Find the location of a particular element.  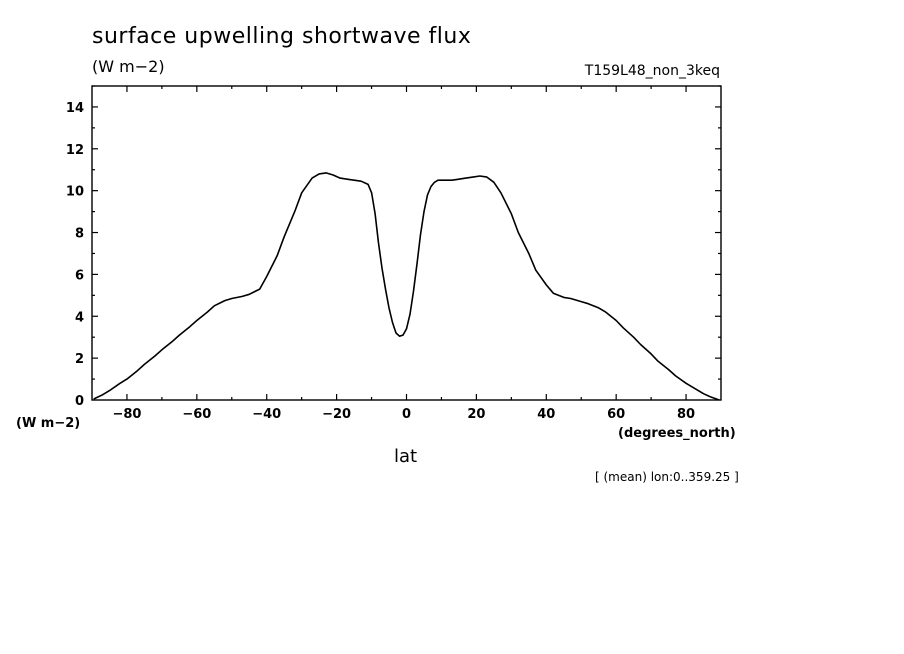

x-tick-label: −20 is located at coordinates (336, 414).